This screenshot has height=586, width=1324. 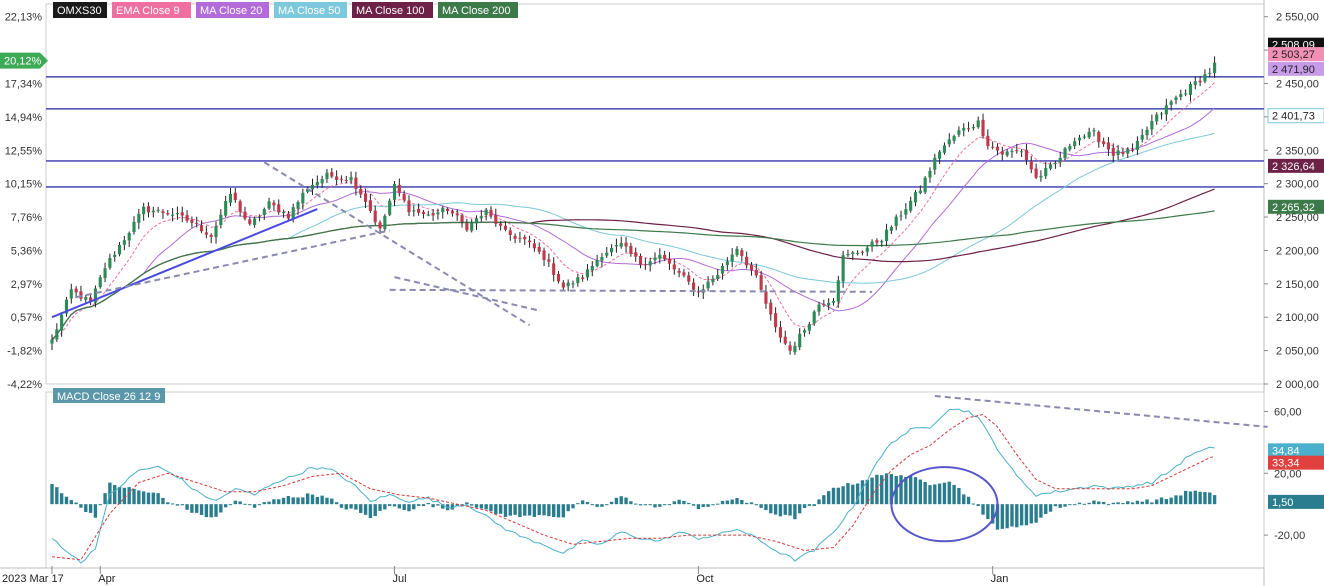 I want to click on macd-tick-label: 60,00, so click(x=1288, y=412).